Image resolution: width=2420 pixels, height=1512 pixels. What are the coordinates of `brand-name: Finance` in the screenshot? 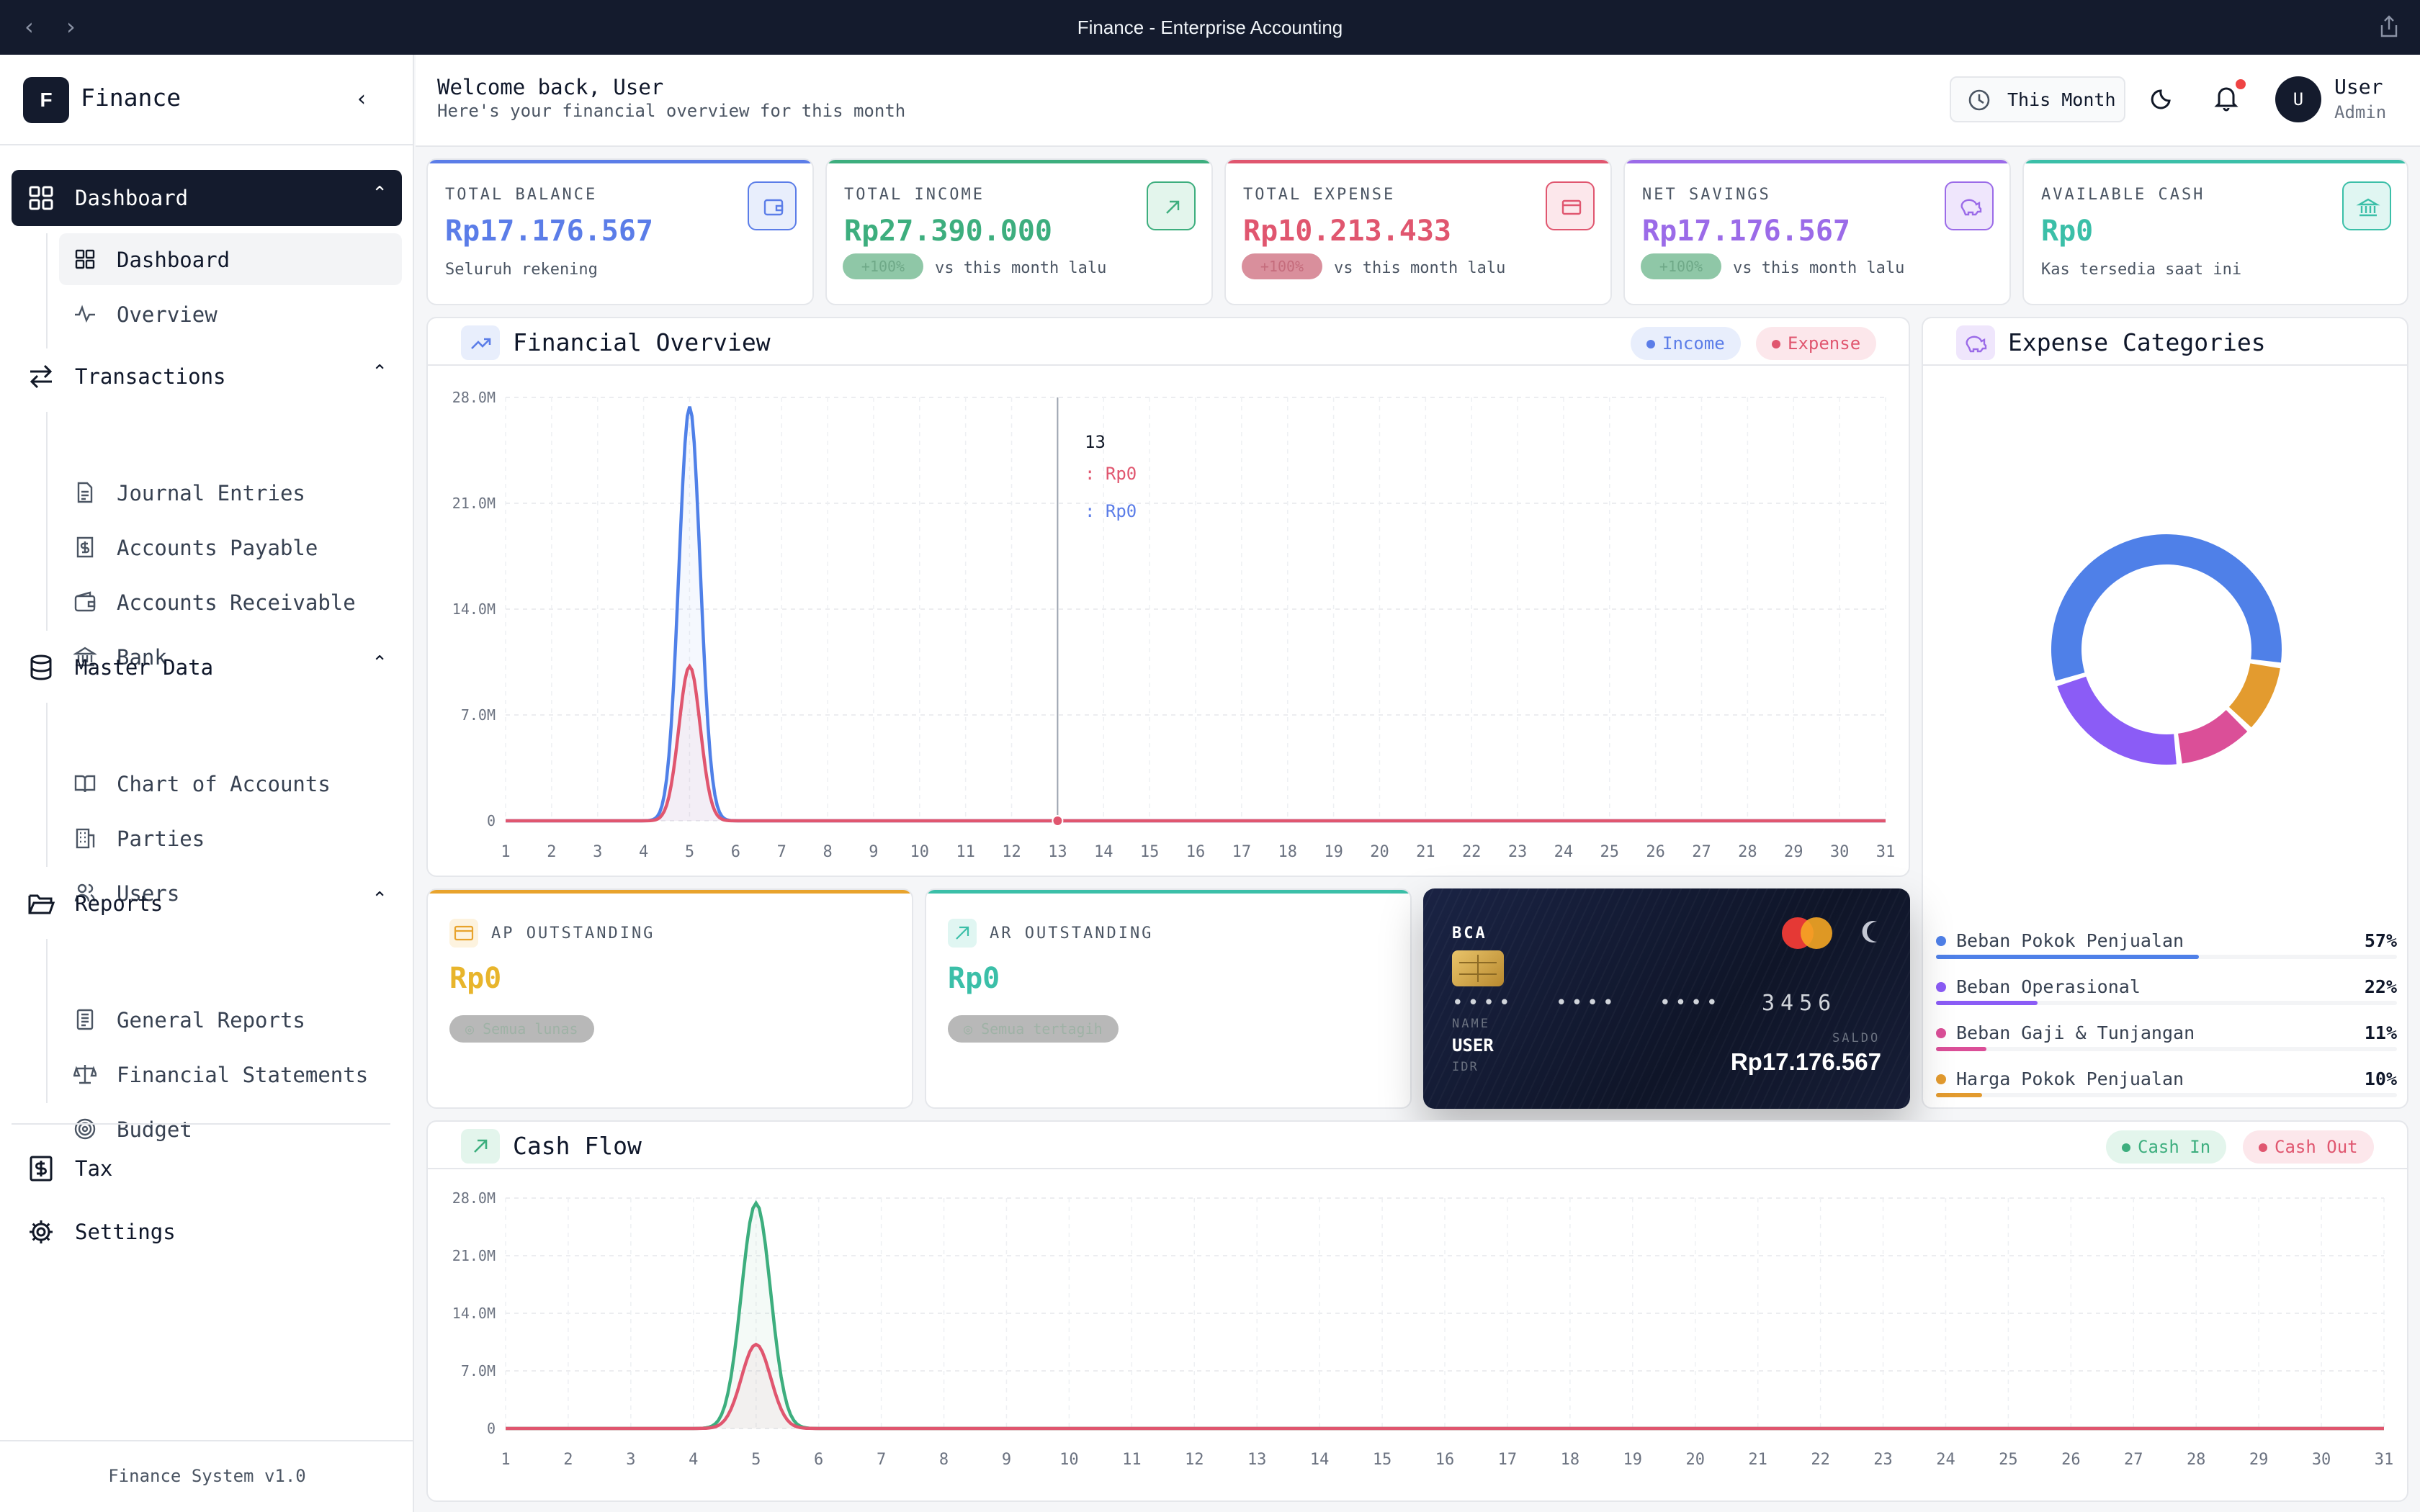 It's located at (131, 98).